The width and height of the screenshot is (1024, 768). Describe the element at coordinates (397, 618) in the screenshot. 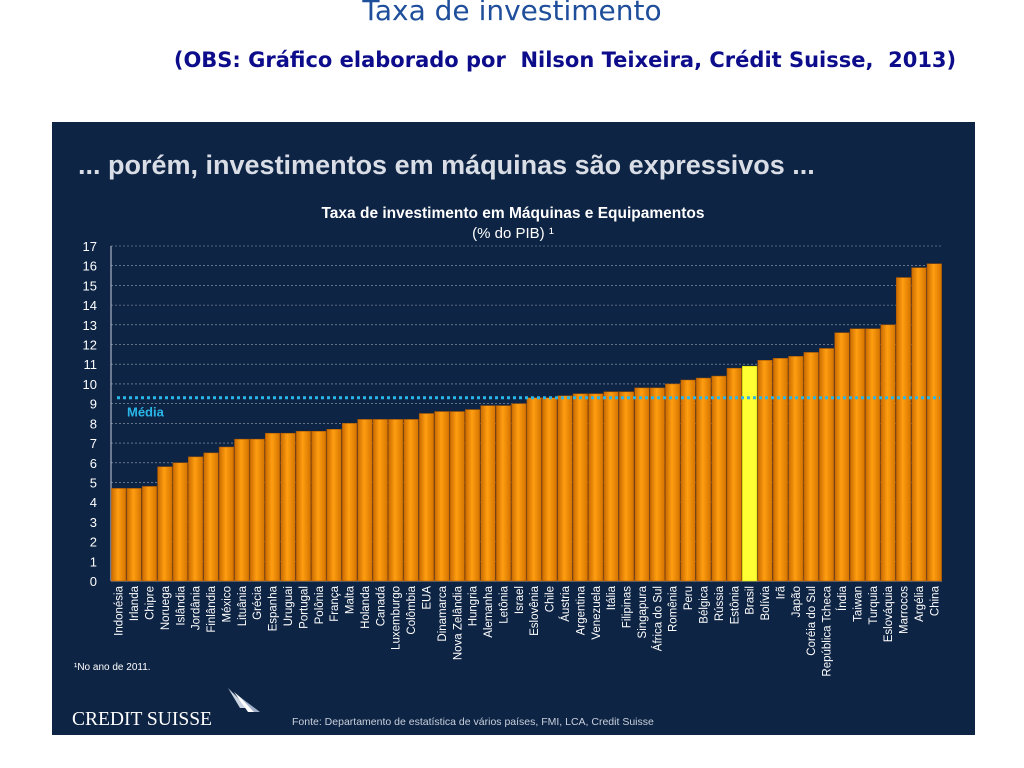

I see `x-tick-label: Luxemburgo` at that location.